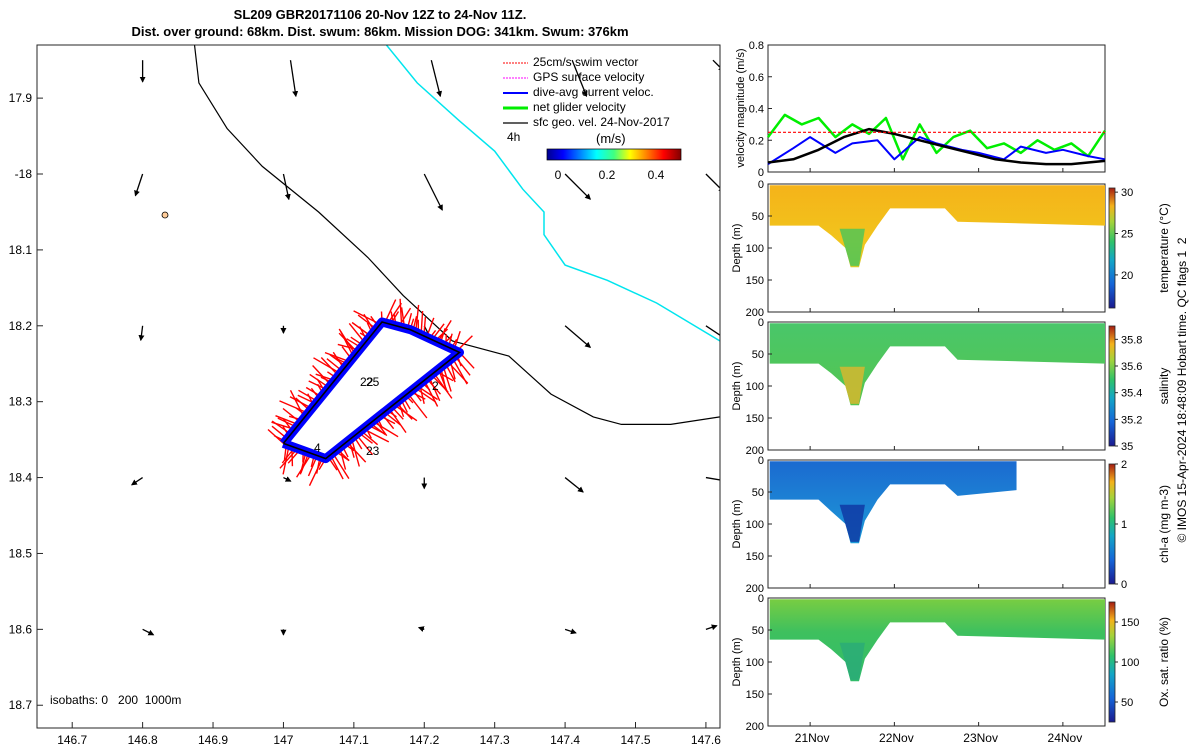 The width and height of the screenshot is (1200, 750). What do you see at coordinates (755, 525) in the screenshot?
I see `chla-ytick-label: 100` at bounding box center [755, 525].